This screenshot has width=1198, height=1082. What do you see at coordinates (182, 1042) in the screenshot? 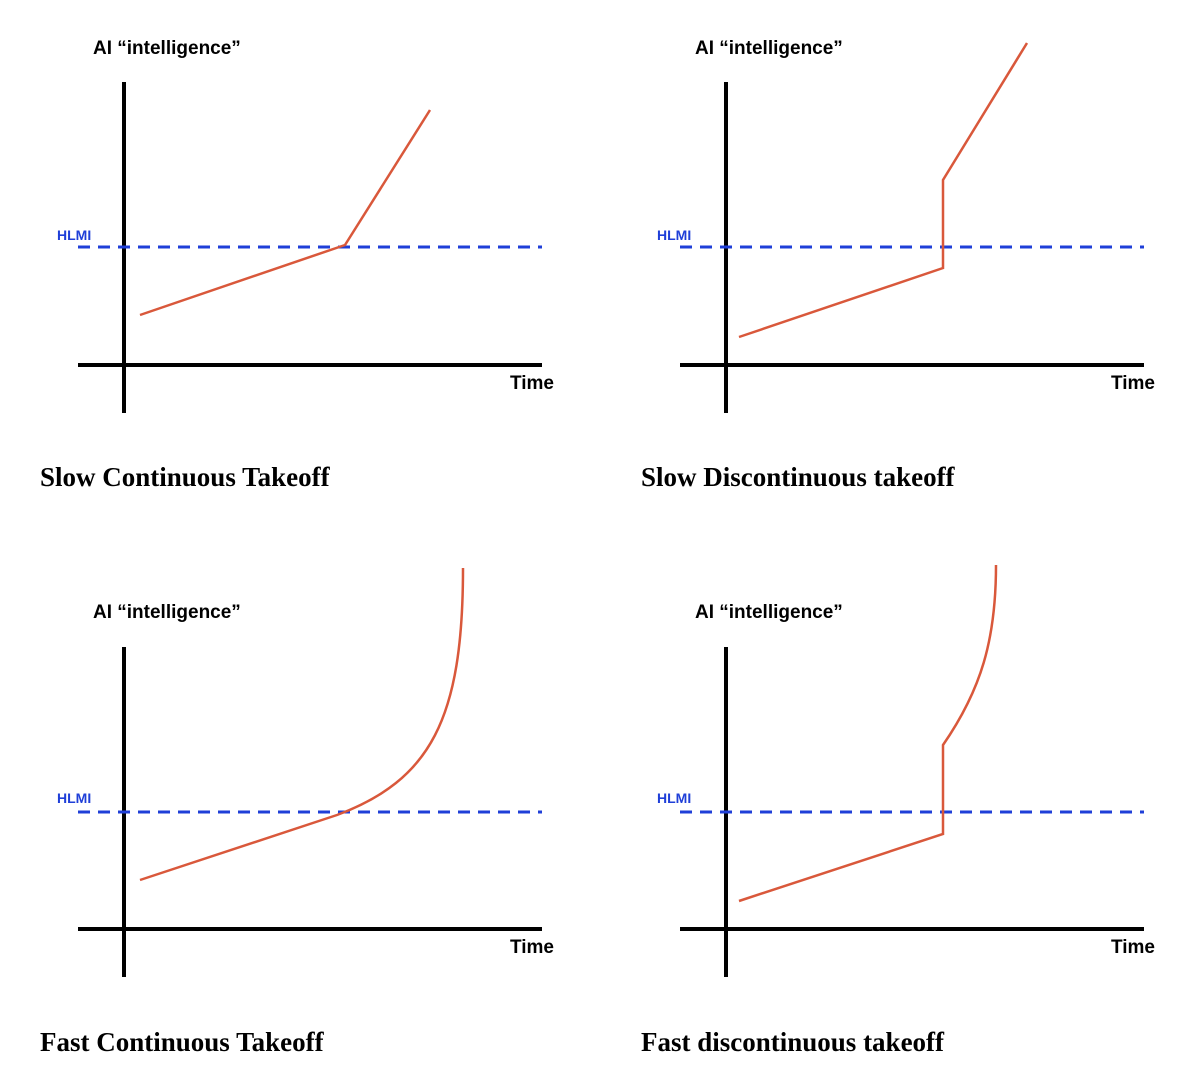
I see `panel-caption: Fast Continuous Takeoff` at bounding box center [182, 1042].